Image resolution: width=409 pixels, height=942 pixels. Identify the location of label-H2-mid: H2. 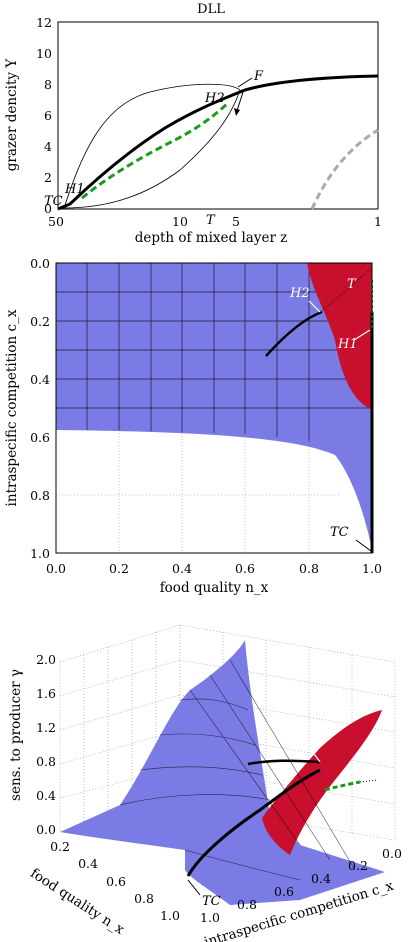
(299, 293).